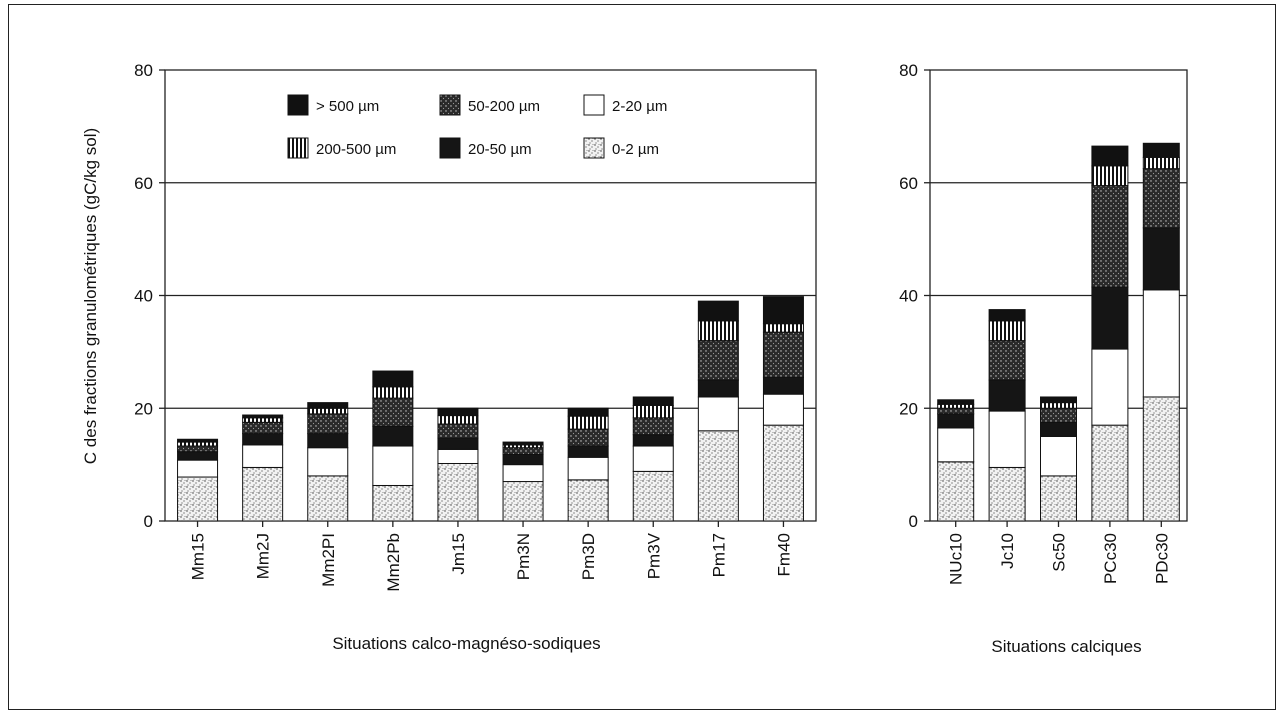 The width and height of the screenshot is (1286, 718). I want to click on bar-Mm15, so click(198, 480).